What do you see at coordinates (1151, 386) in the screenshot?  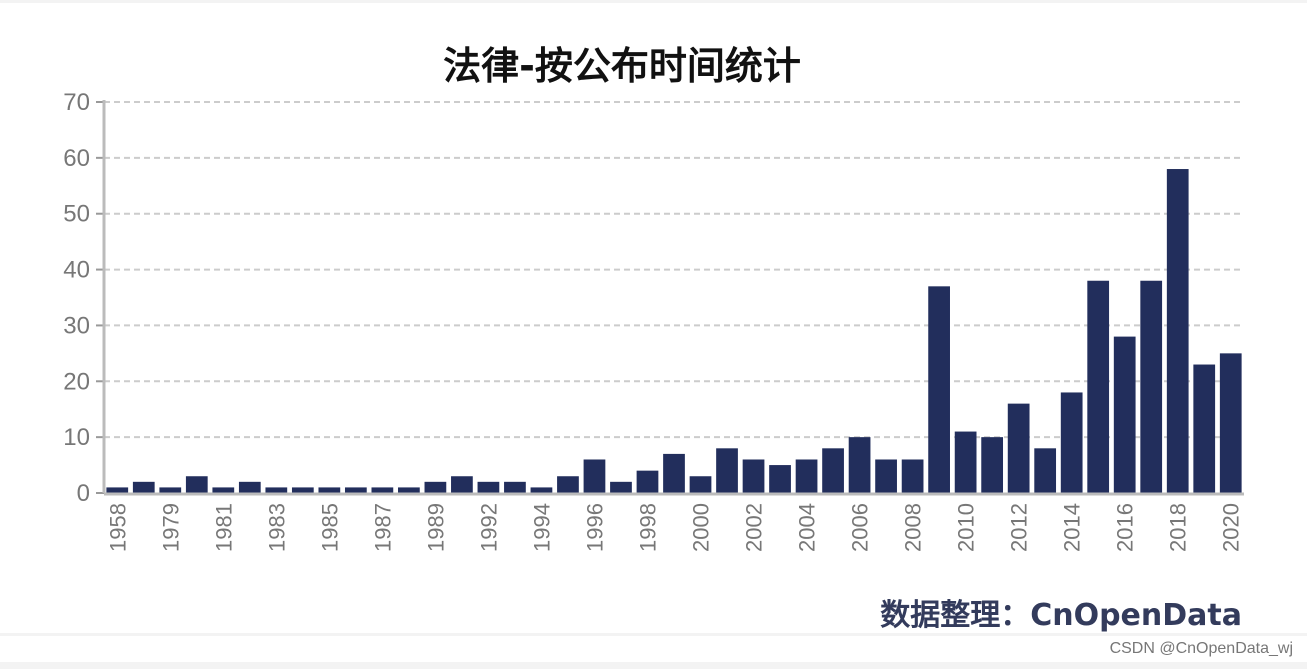 I see `bar-2017` at bounding box center [1151, 386].